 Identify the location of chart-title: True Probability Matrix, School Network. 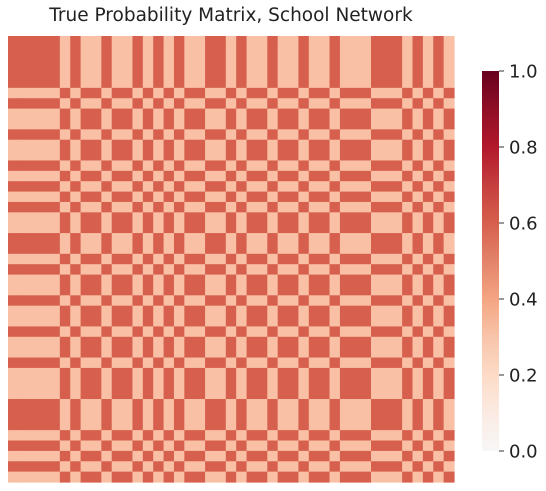
(231, 15).